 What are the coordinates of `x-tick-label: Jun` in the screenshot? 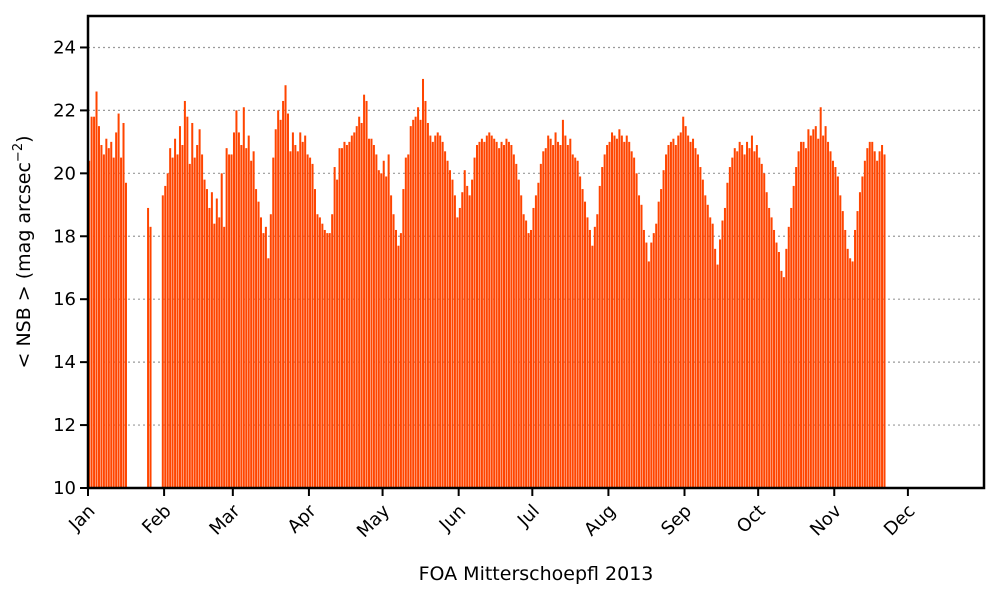 It's located at (452, 518).